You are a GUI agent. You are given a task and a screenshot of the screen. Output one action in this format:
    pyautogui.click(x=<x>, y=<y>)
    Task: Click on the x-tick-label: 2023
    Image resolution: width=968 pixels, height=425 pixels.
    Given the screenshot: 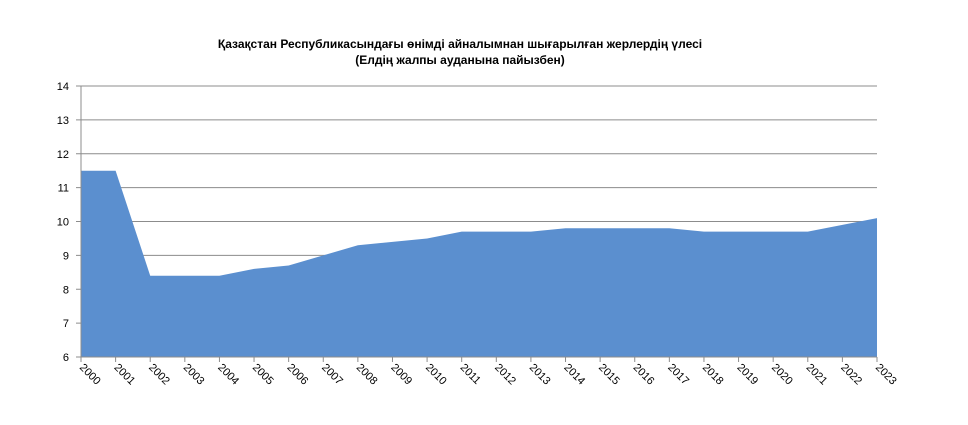 What is the action you would take?
    pyautogui.click(x=886, y=375)
    